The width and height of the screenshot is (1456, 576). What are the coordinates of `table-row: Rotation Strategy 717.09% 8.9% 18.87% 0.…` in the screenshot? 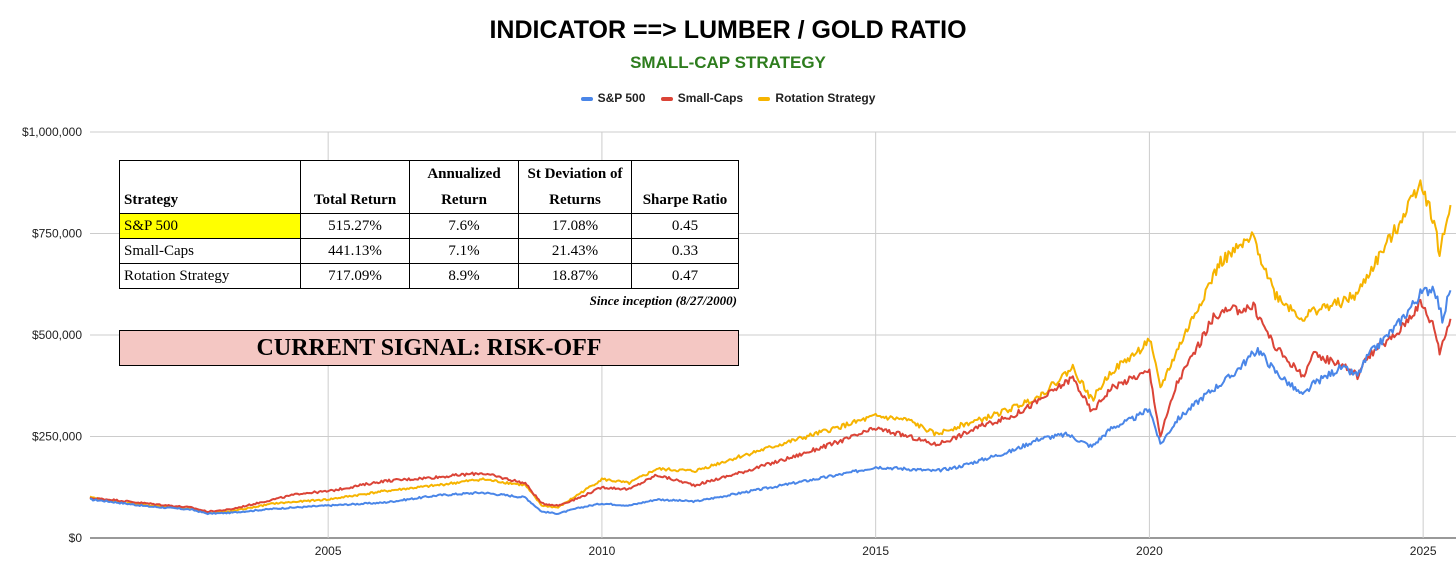 It's located at (429, 276).